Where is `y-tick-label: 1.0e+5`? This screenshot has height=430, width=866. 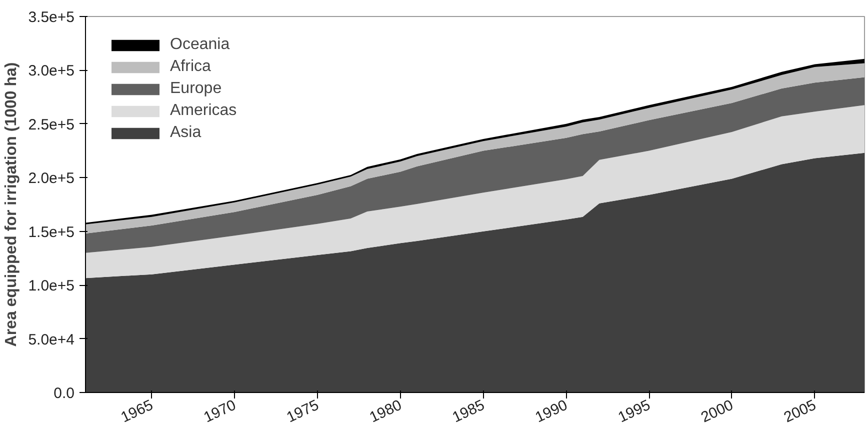 y-tick-label: 1.0e+5 is located at coordinates (51, 286).